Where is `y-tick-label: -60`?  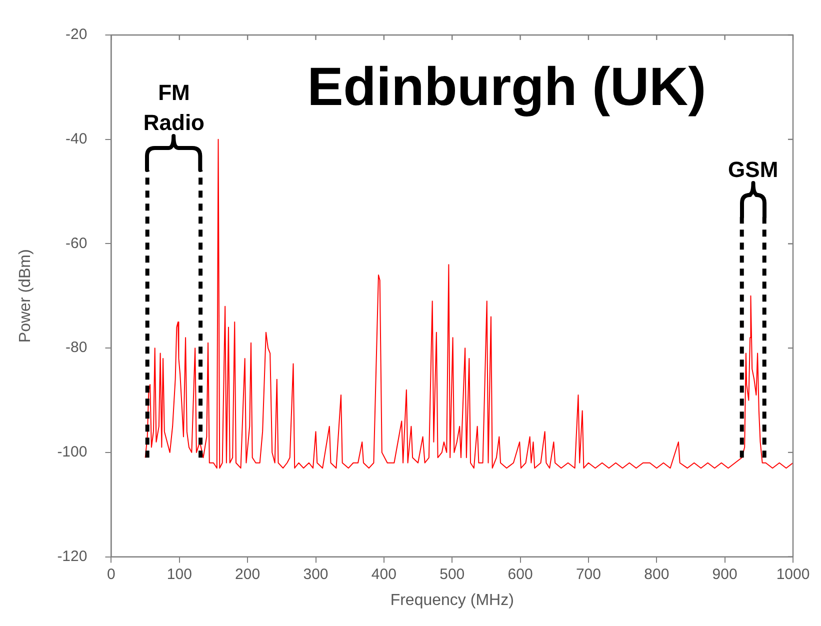
y-tick-label: -60 is located at coordinates (77, 243).